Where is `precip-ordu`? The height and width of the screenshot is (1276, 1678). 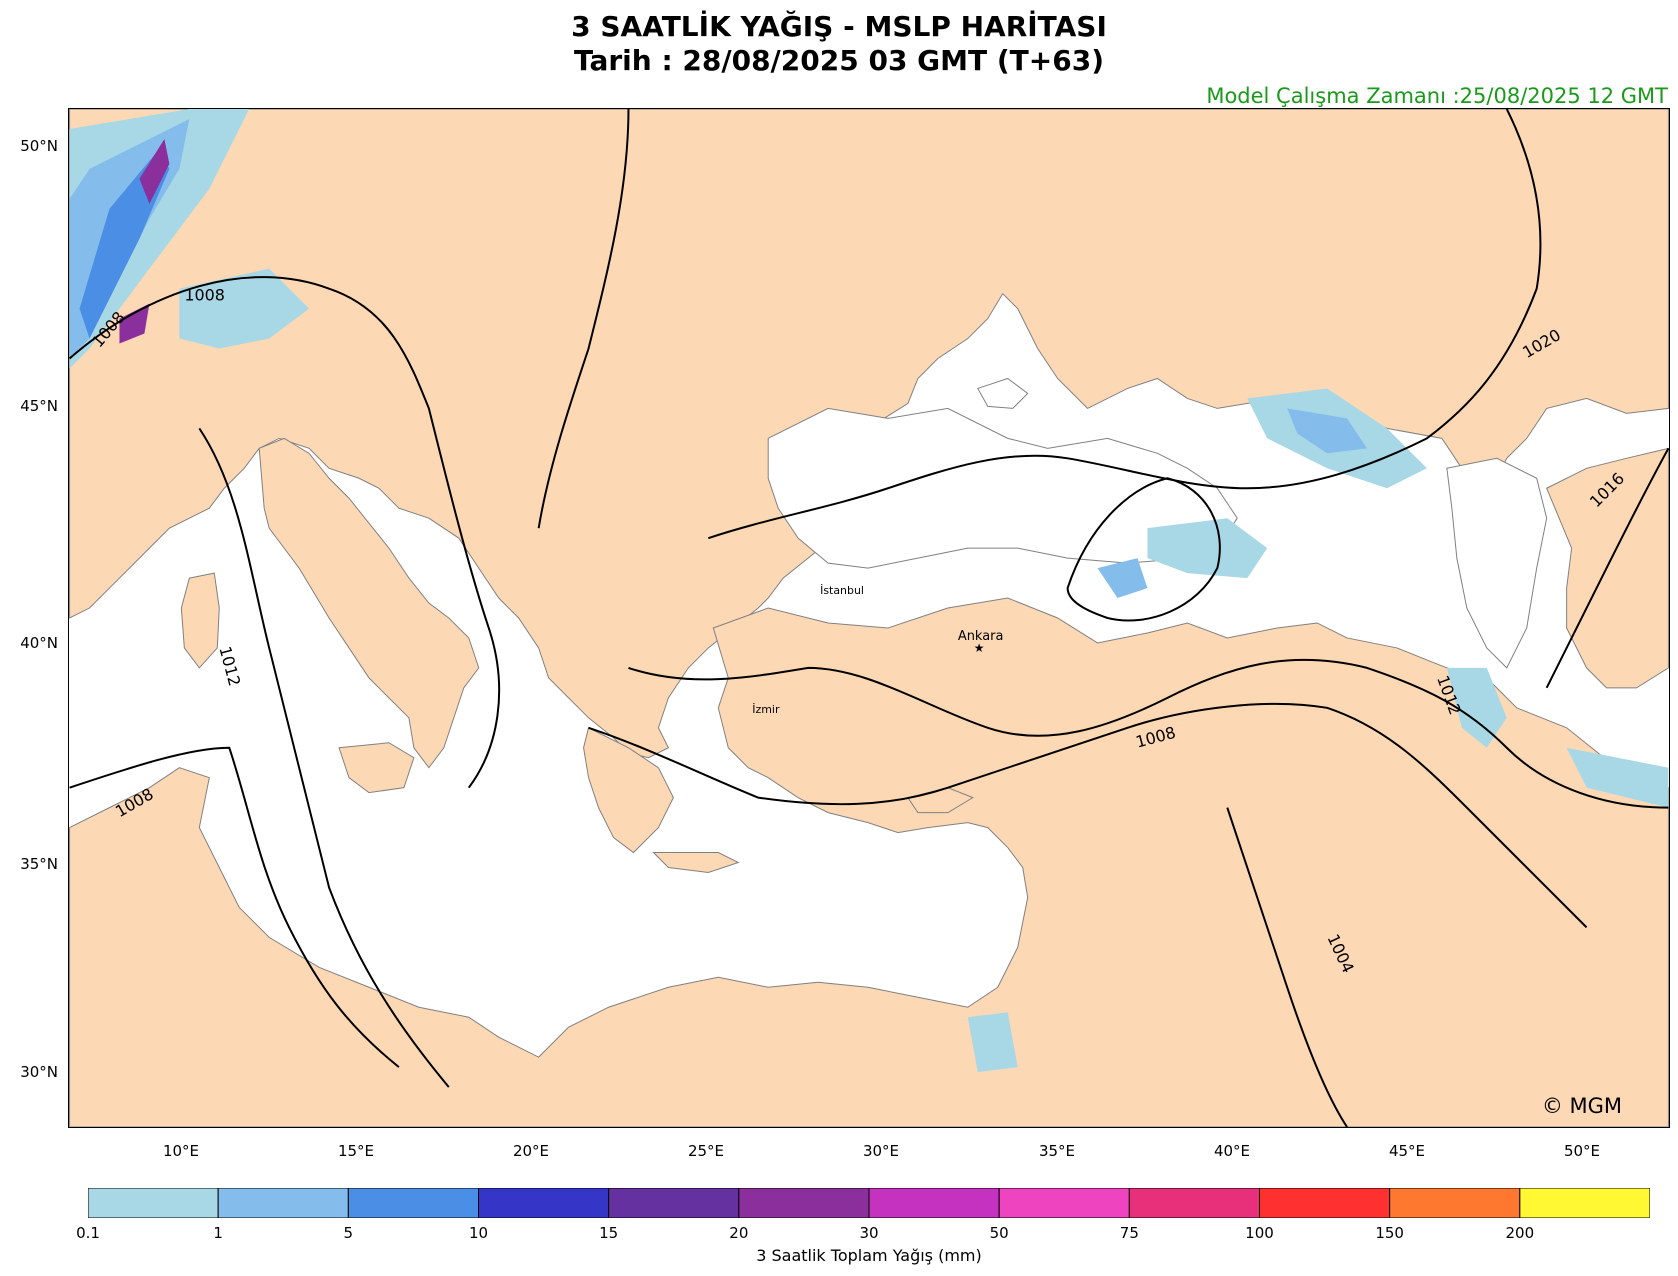 precip-ordu is located at coordinates (1122, 578).